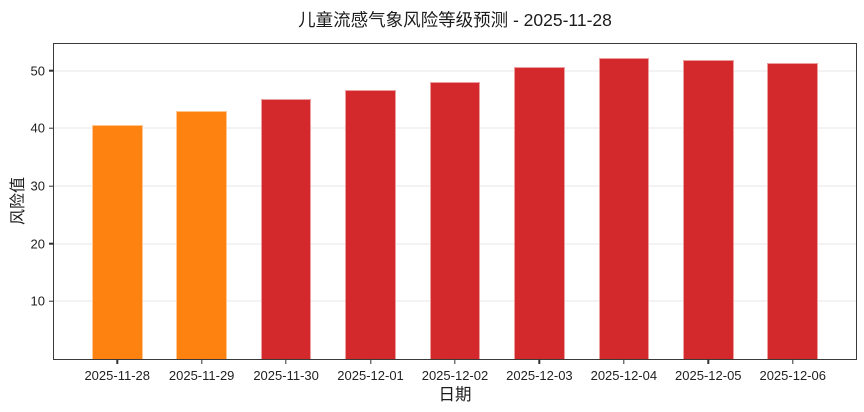 The image size is (864, 412). I want to click on bar-slot: 2025-12-01, so click(370, 213).